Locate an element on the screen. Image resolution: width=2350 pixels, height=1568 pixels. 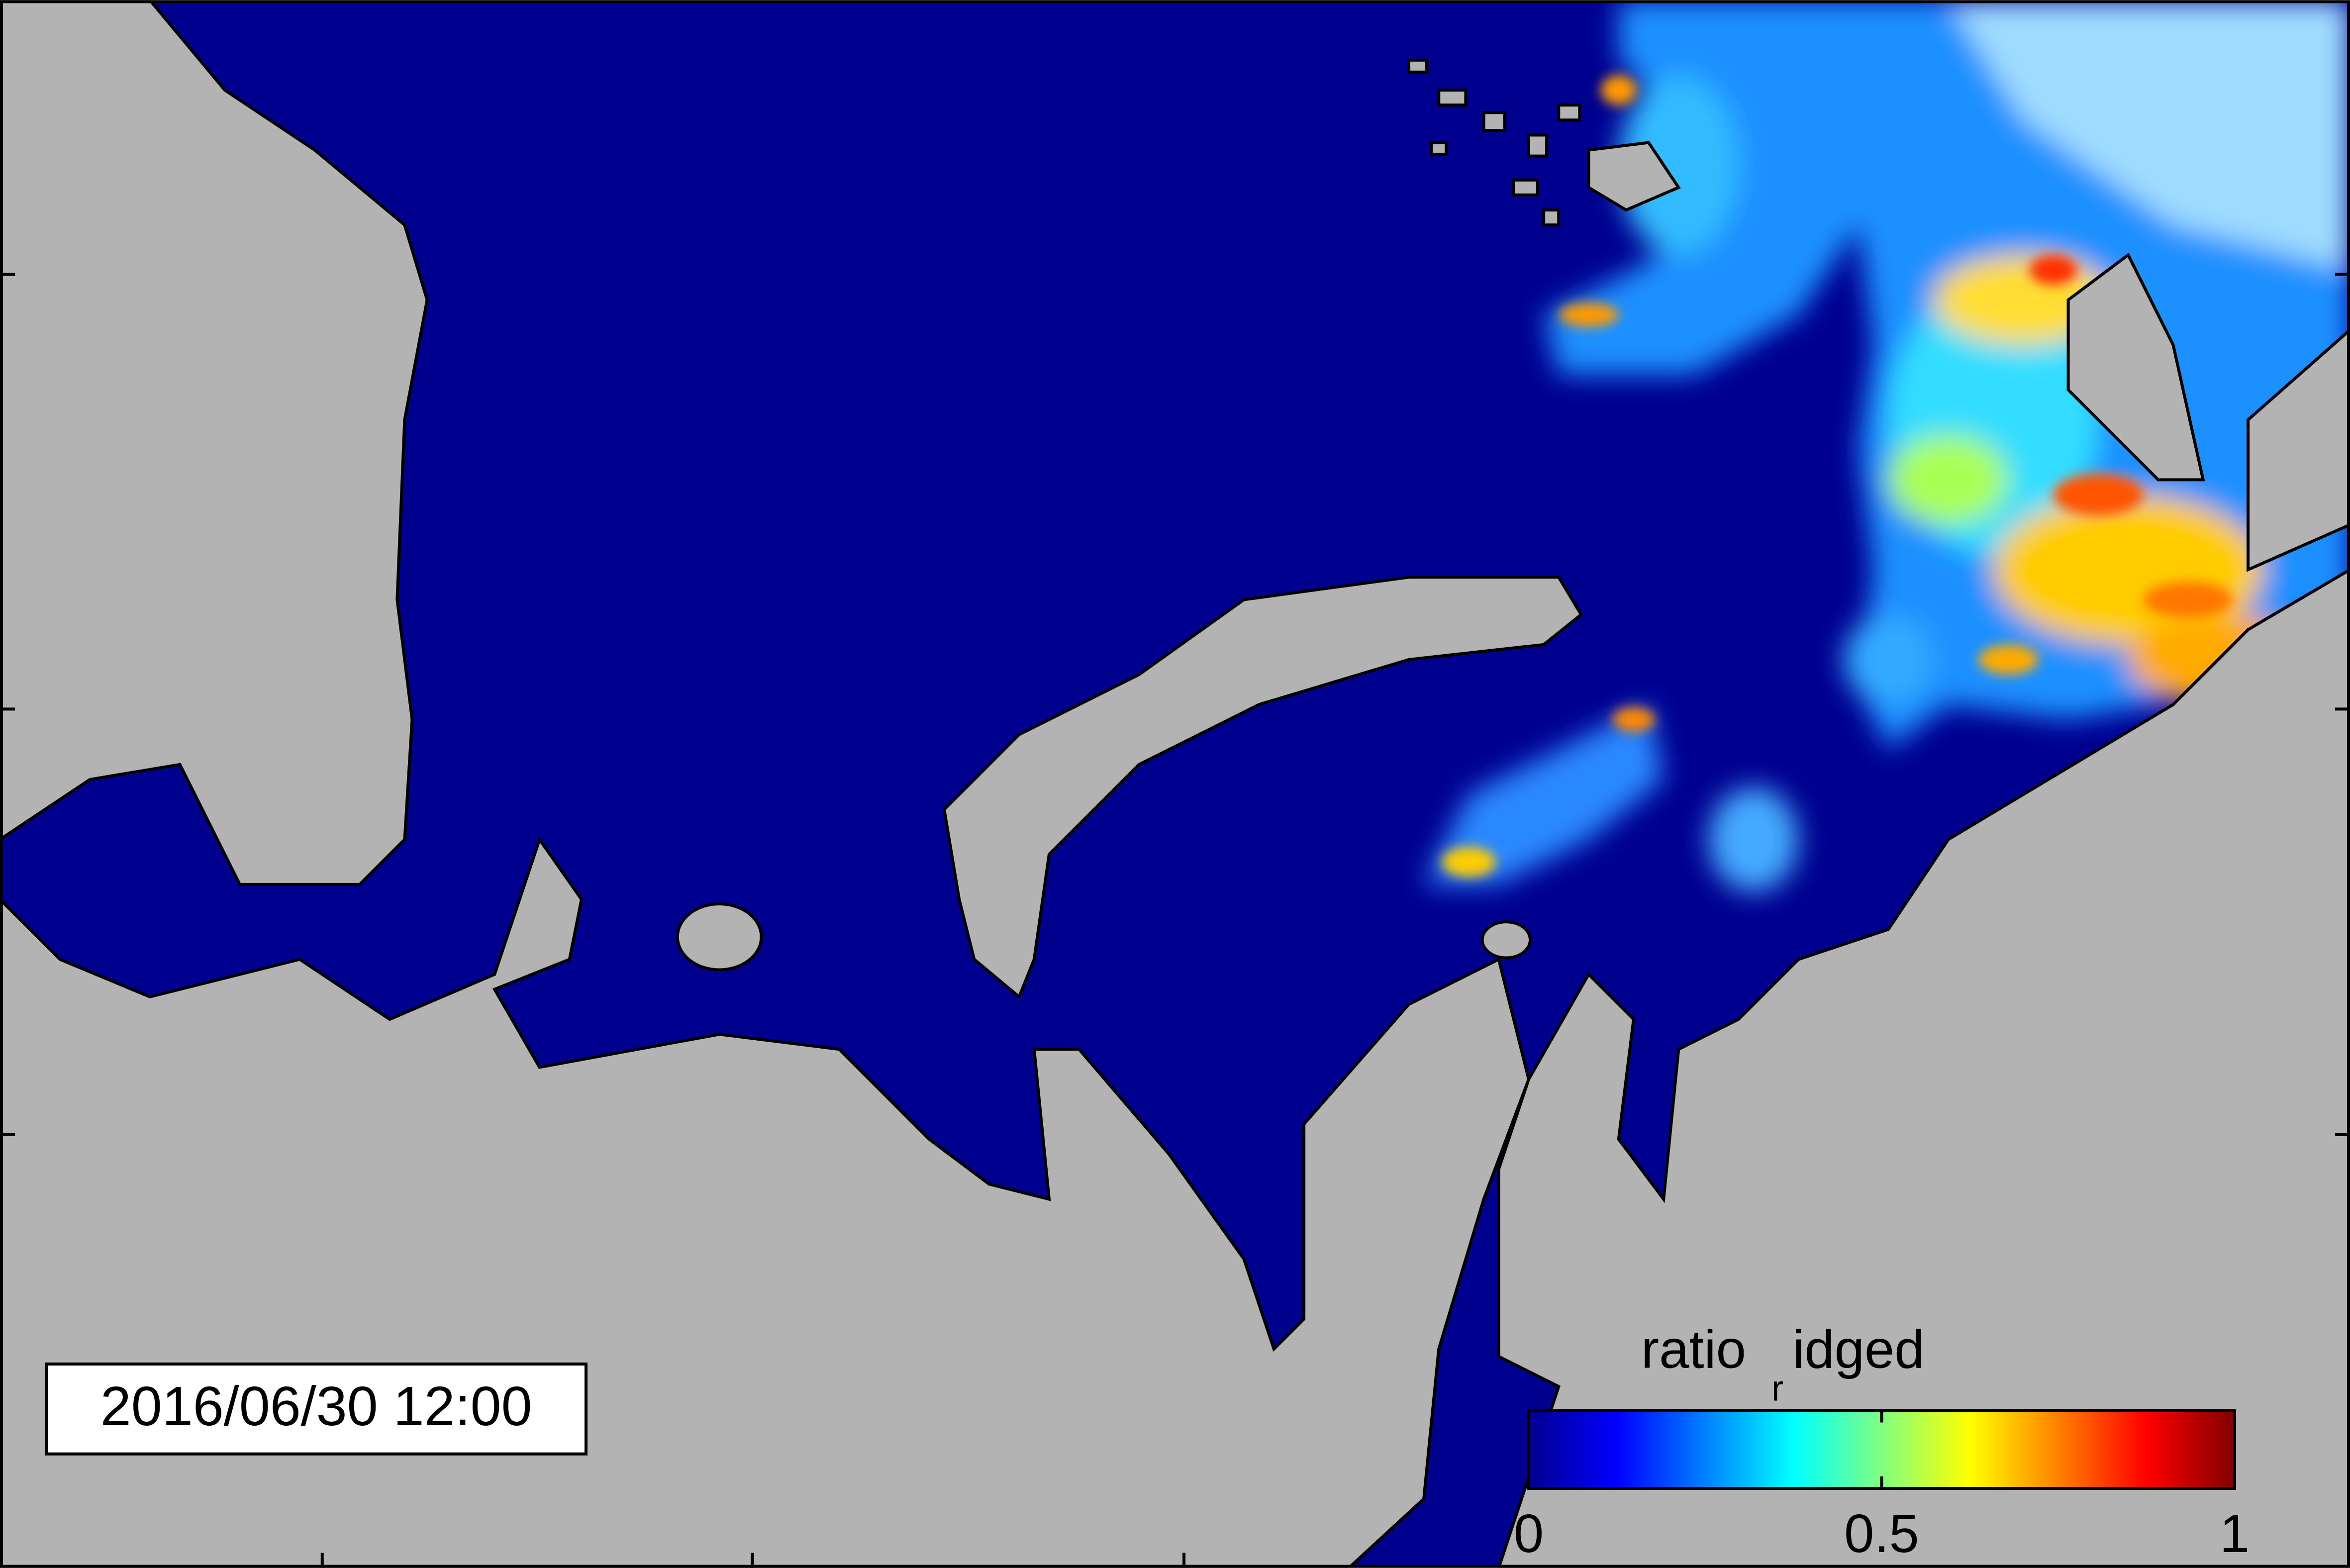
colorbar-tick-label: 0 is located at coordinates (1529, 1533).